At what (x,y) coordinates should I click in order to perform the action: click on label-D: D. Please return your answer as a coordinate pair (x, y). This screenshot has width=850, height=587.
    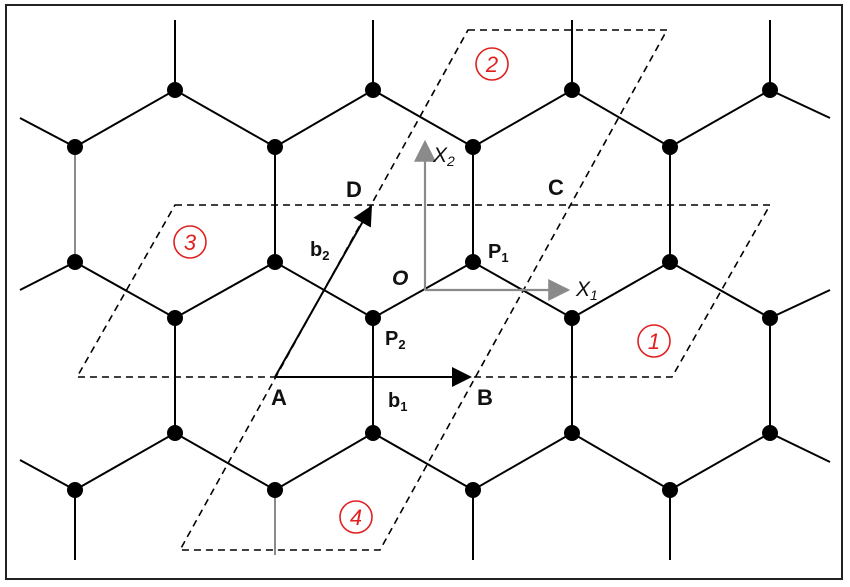
    Looking at the image, I should click on (354, 189).